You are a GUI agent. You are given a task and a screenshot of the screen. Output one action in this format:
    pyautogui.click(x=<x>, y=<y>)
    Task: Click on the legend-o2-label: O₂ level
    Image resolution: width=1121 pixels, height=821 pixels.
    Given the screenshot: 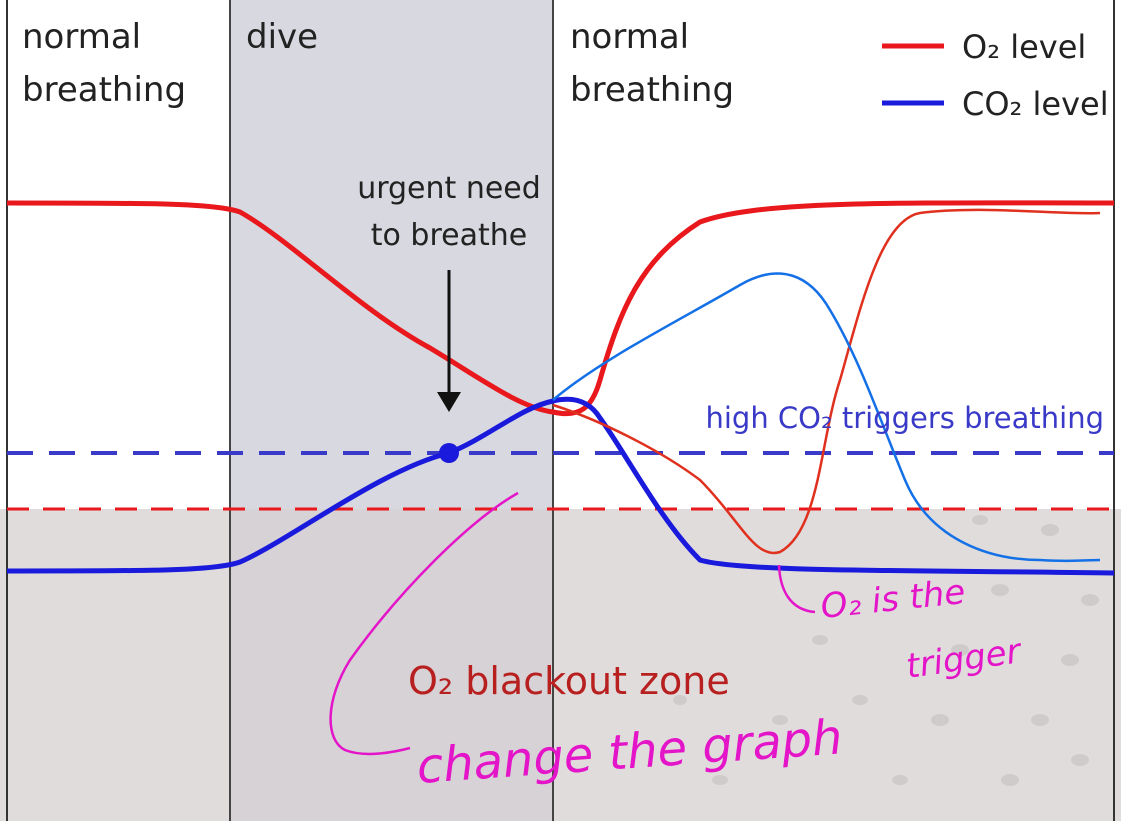 What is the action you would take?
    pyautogui.click(x=1024, y=47)
    